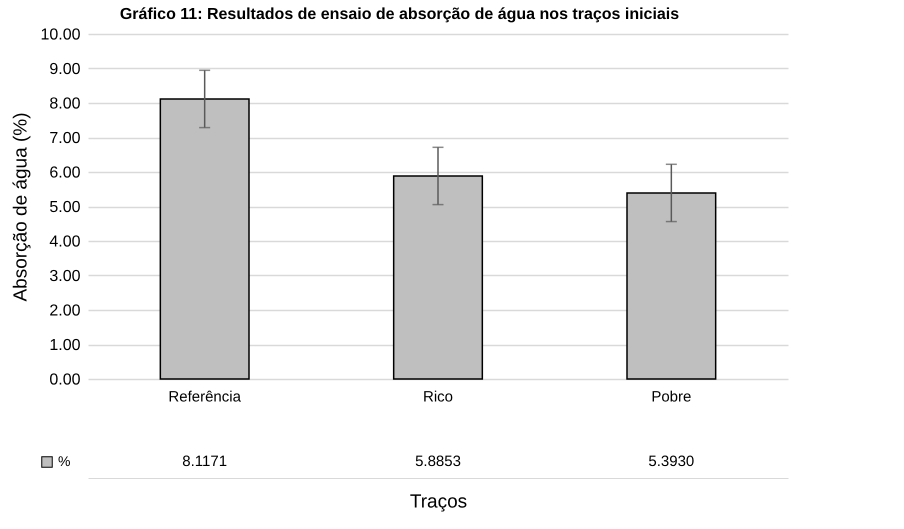  I want to click on legend-label: %, so click(64, 461).